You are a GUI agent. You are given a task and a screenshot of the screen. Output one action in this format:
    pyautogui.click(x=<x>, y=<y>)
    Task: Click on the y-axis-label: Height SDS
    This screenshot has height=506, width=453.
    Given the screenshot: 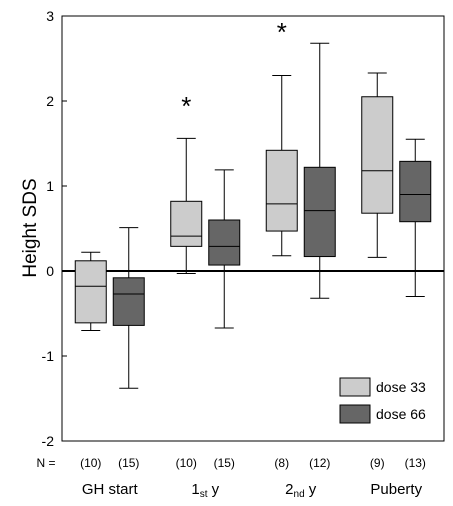 What is the action you would take?
    pyautogui.click(x=30, y=227)
    